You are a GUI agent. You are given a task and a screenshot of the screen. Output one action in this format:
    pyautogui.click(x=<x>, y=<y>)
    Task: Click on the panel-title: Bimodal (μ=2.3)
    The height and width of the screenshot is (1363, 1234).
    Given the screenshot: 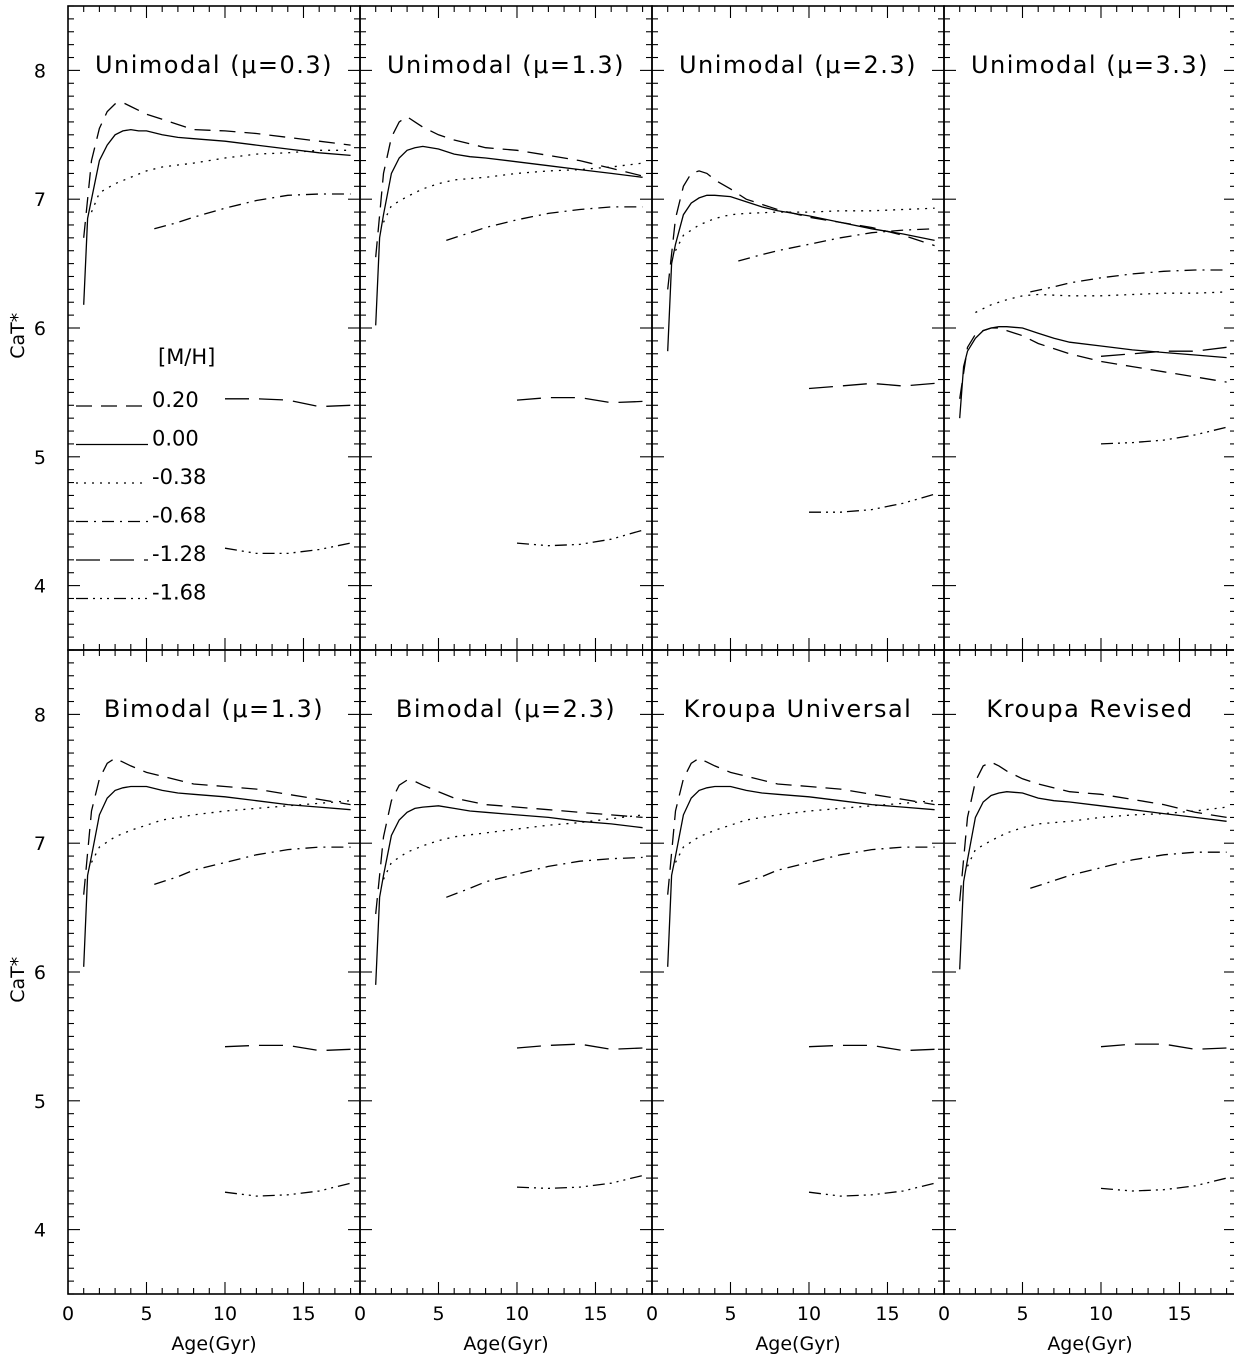 What is the action you would take?
    pyautogui.click(x=506, y=709)
    